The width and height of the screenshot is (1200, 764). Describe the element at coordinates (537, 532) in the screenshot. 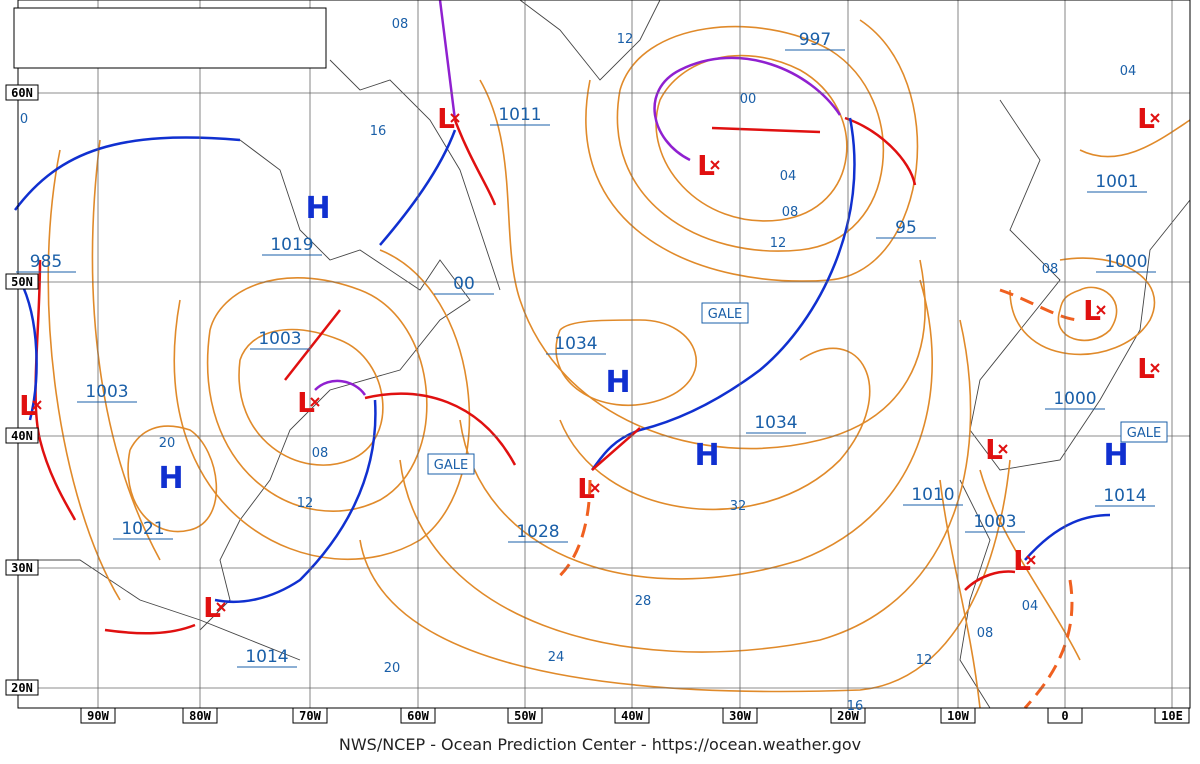

I see `pressure-label: 1028` at that location.